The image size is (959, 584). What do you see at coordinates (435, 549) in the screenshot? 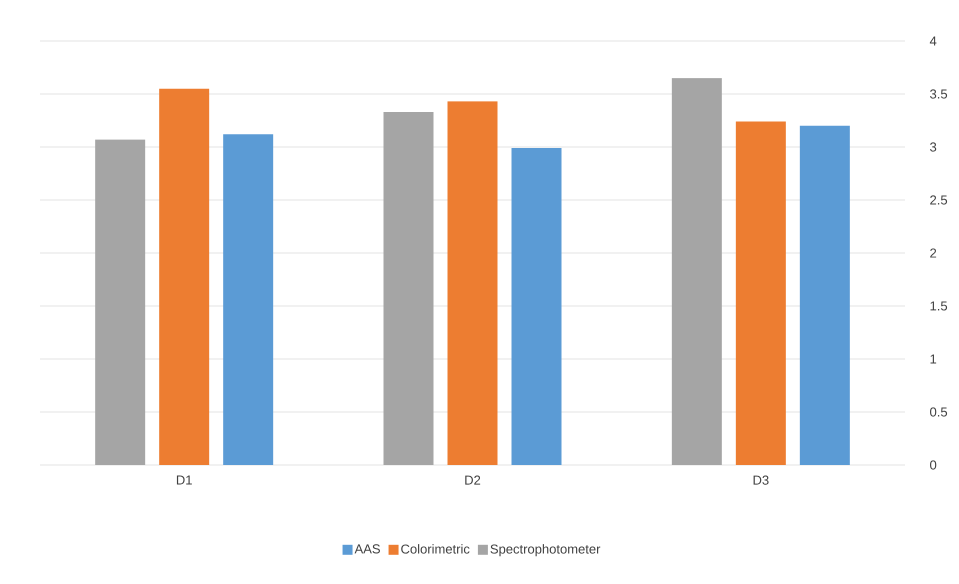
I see `legend-label: Colorimetric` at bounding box center [435, 549].